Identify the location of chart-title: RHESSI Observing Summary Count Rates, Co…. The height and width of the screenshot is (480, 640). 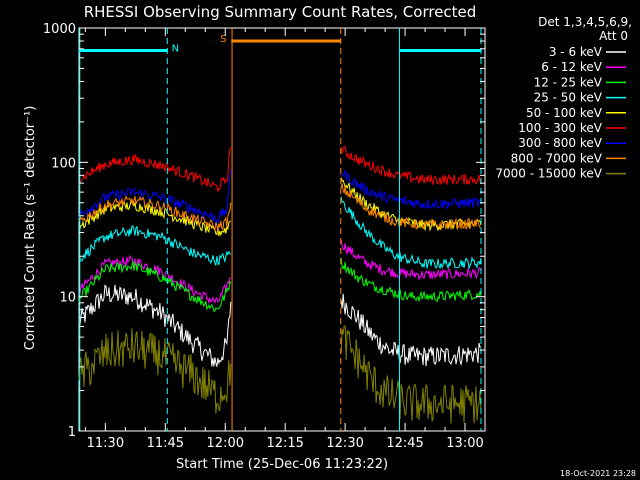
(280, 12).